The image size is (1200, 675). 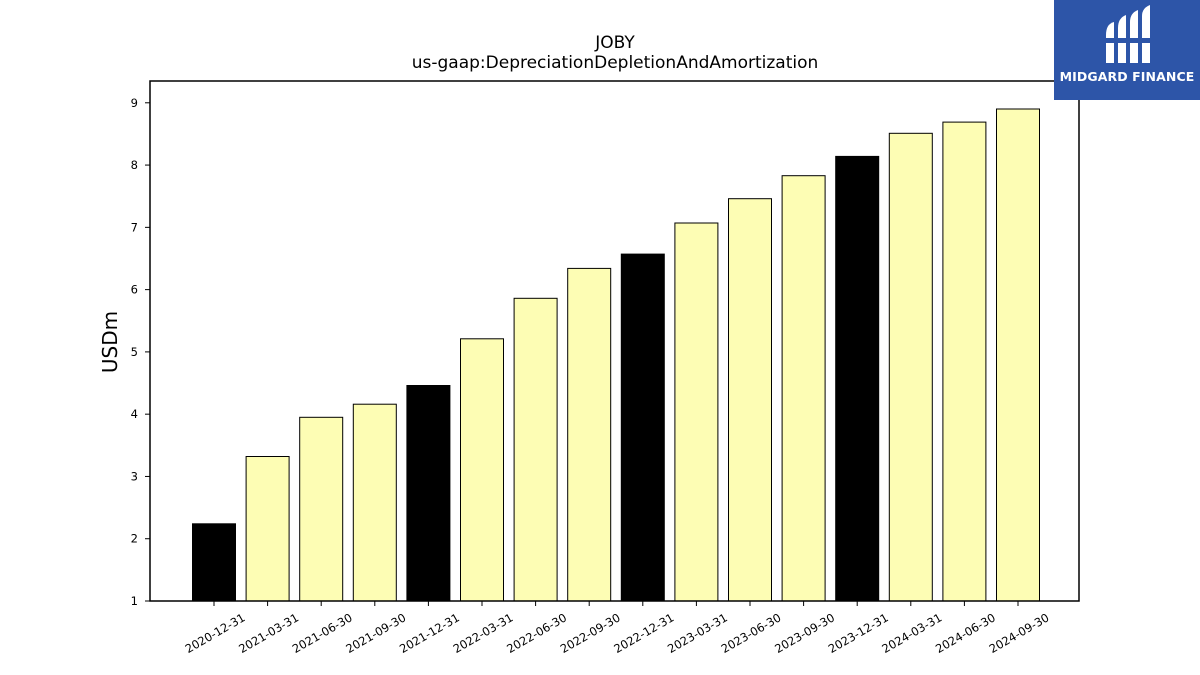 What do you see at coordinates (375, 633) in the screenshot?
I see `x-tick-label: 2021-09-30` at bounding box center [375, 633].